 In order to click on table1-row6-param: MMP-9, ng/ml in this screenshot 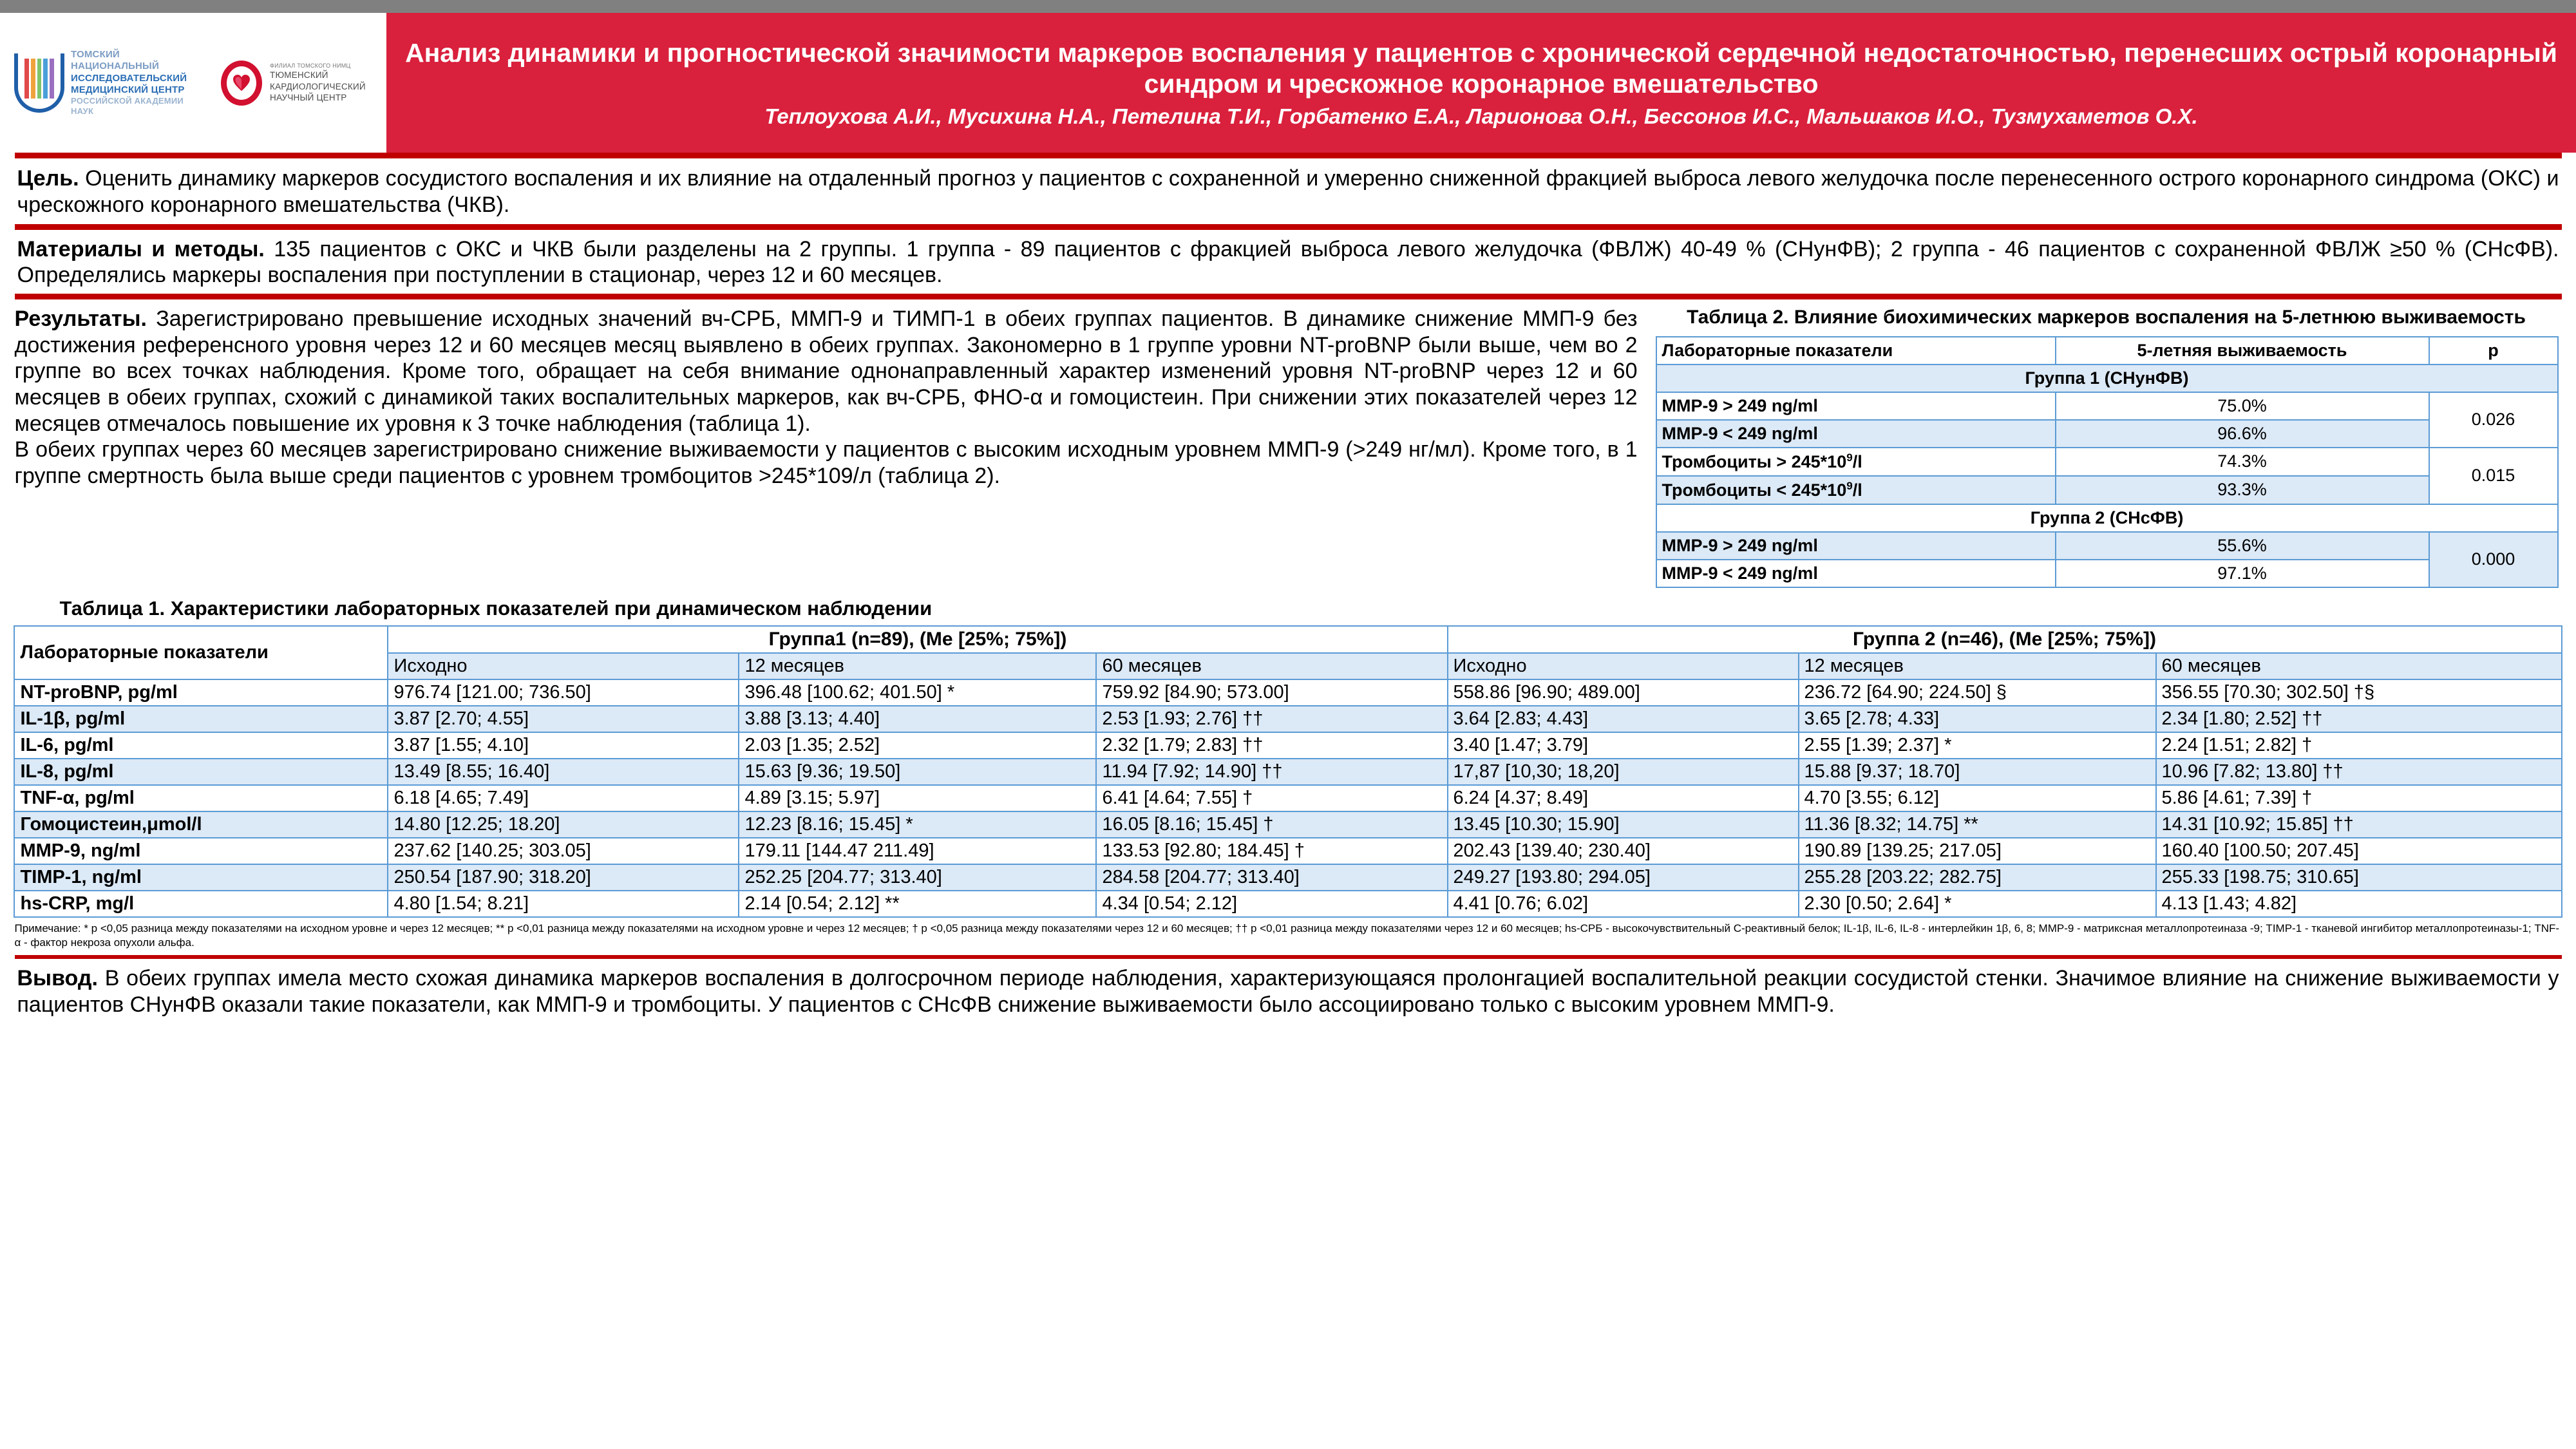, I will do `click(201, 851)`.